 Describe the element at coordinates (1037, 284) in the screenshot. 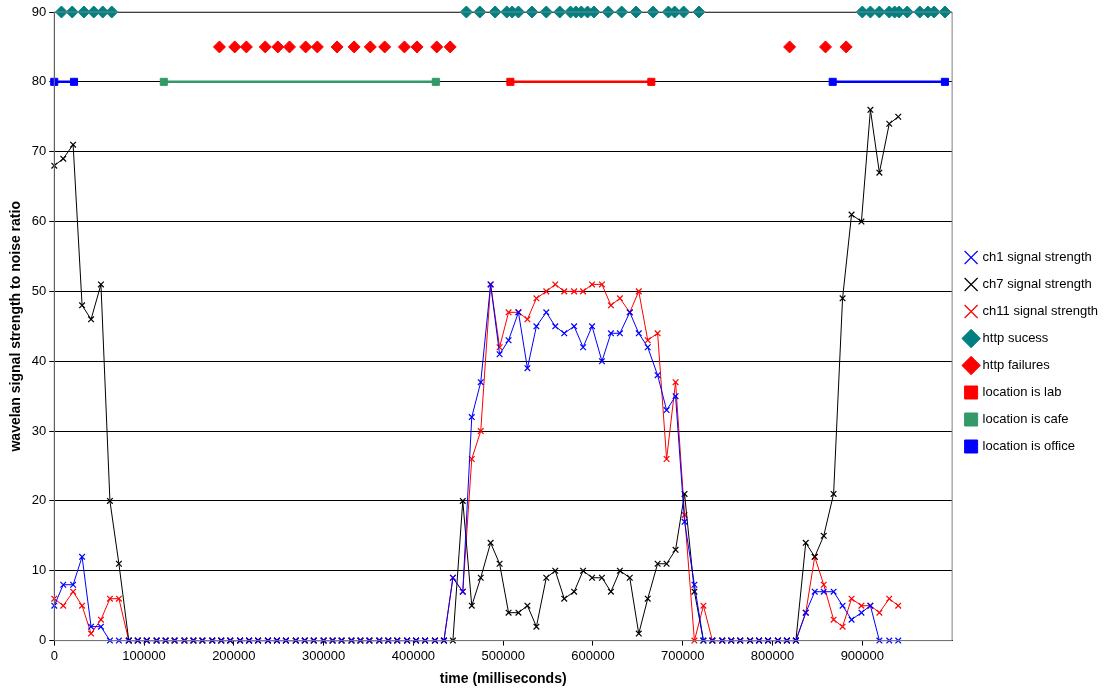

I see `legend-label: ch7 signal strength` at that location.